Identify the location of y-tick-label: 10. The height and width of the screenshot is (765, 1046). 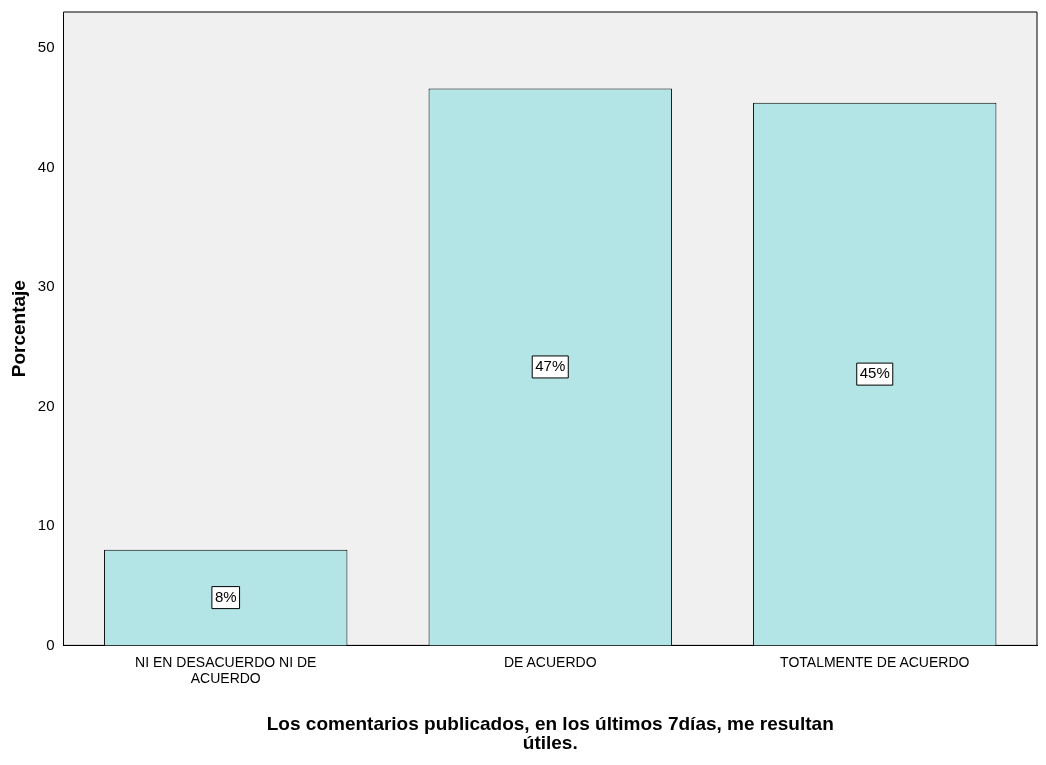
(46, 525).